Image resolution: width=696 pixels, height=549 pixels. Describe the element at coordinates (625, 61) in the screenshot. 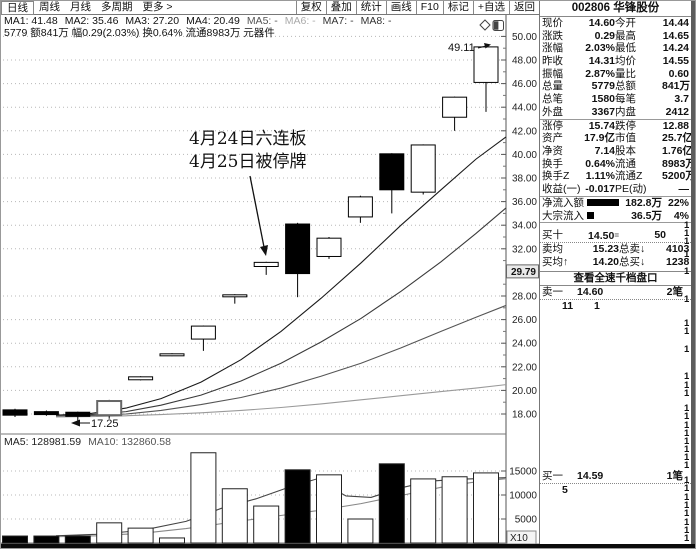

I see `quote-label: 均价` at that location.